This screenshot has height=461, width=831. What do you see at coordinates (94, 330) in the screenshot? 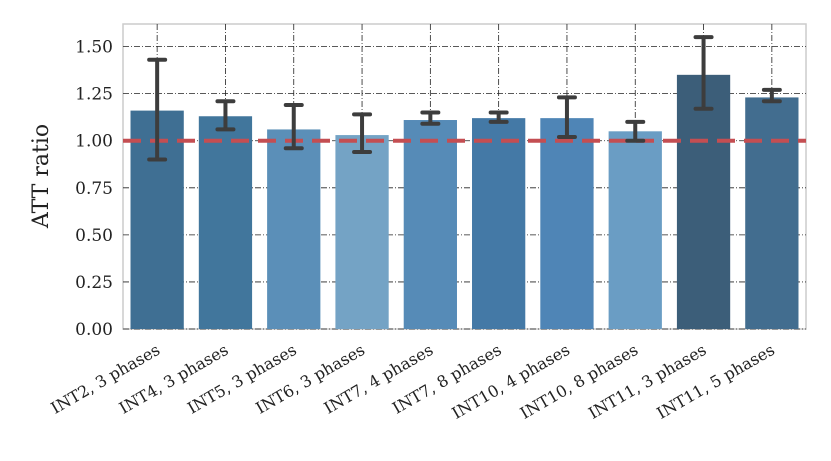
I see `y-tick-label: 0.00` at bounding box center [94, 330].